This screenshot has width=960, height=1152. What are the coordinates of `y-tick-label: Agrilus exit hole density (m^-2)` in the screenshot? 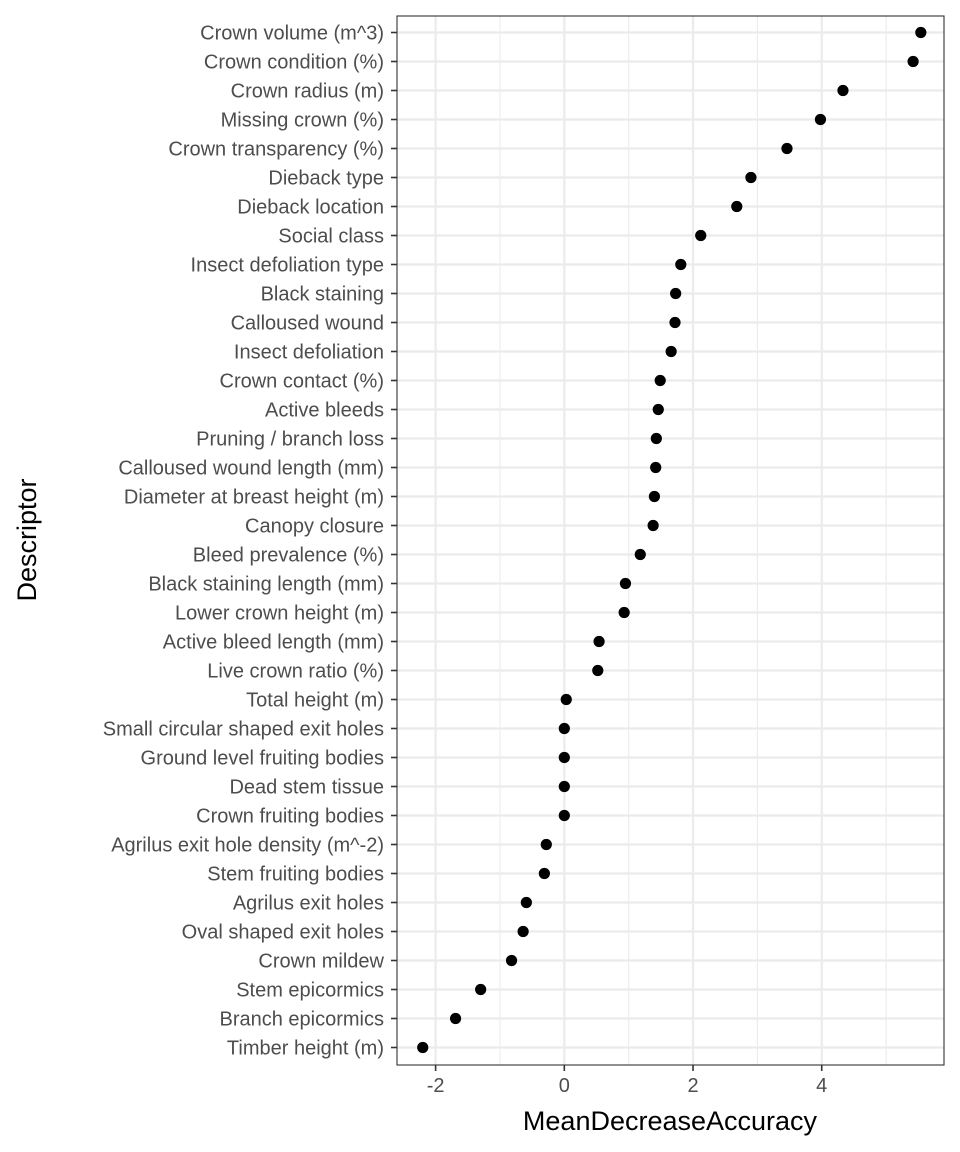 It's located at (247, 846).